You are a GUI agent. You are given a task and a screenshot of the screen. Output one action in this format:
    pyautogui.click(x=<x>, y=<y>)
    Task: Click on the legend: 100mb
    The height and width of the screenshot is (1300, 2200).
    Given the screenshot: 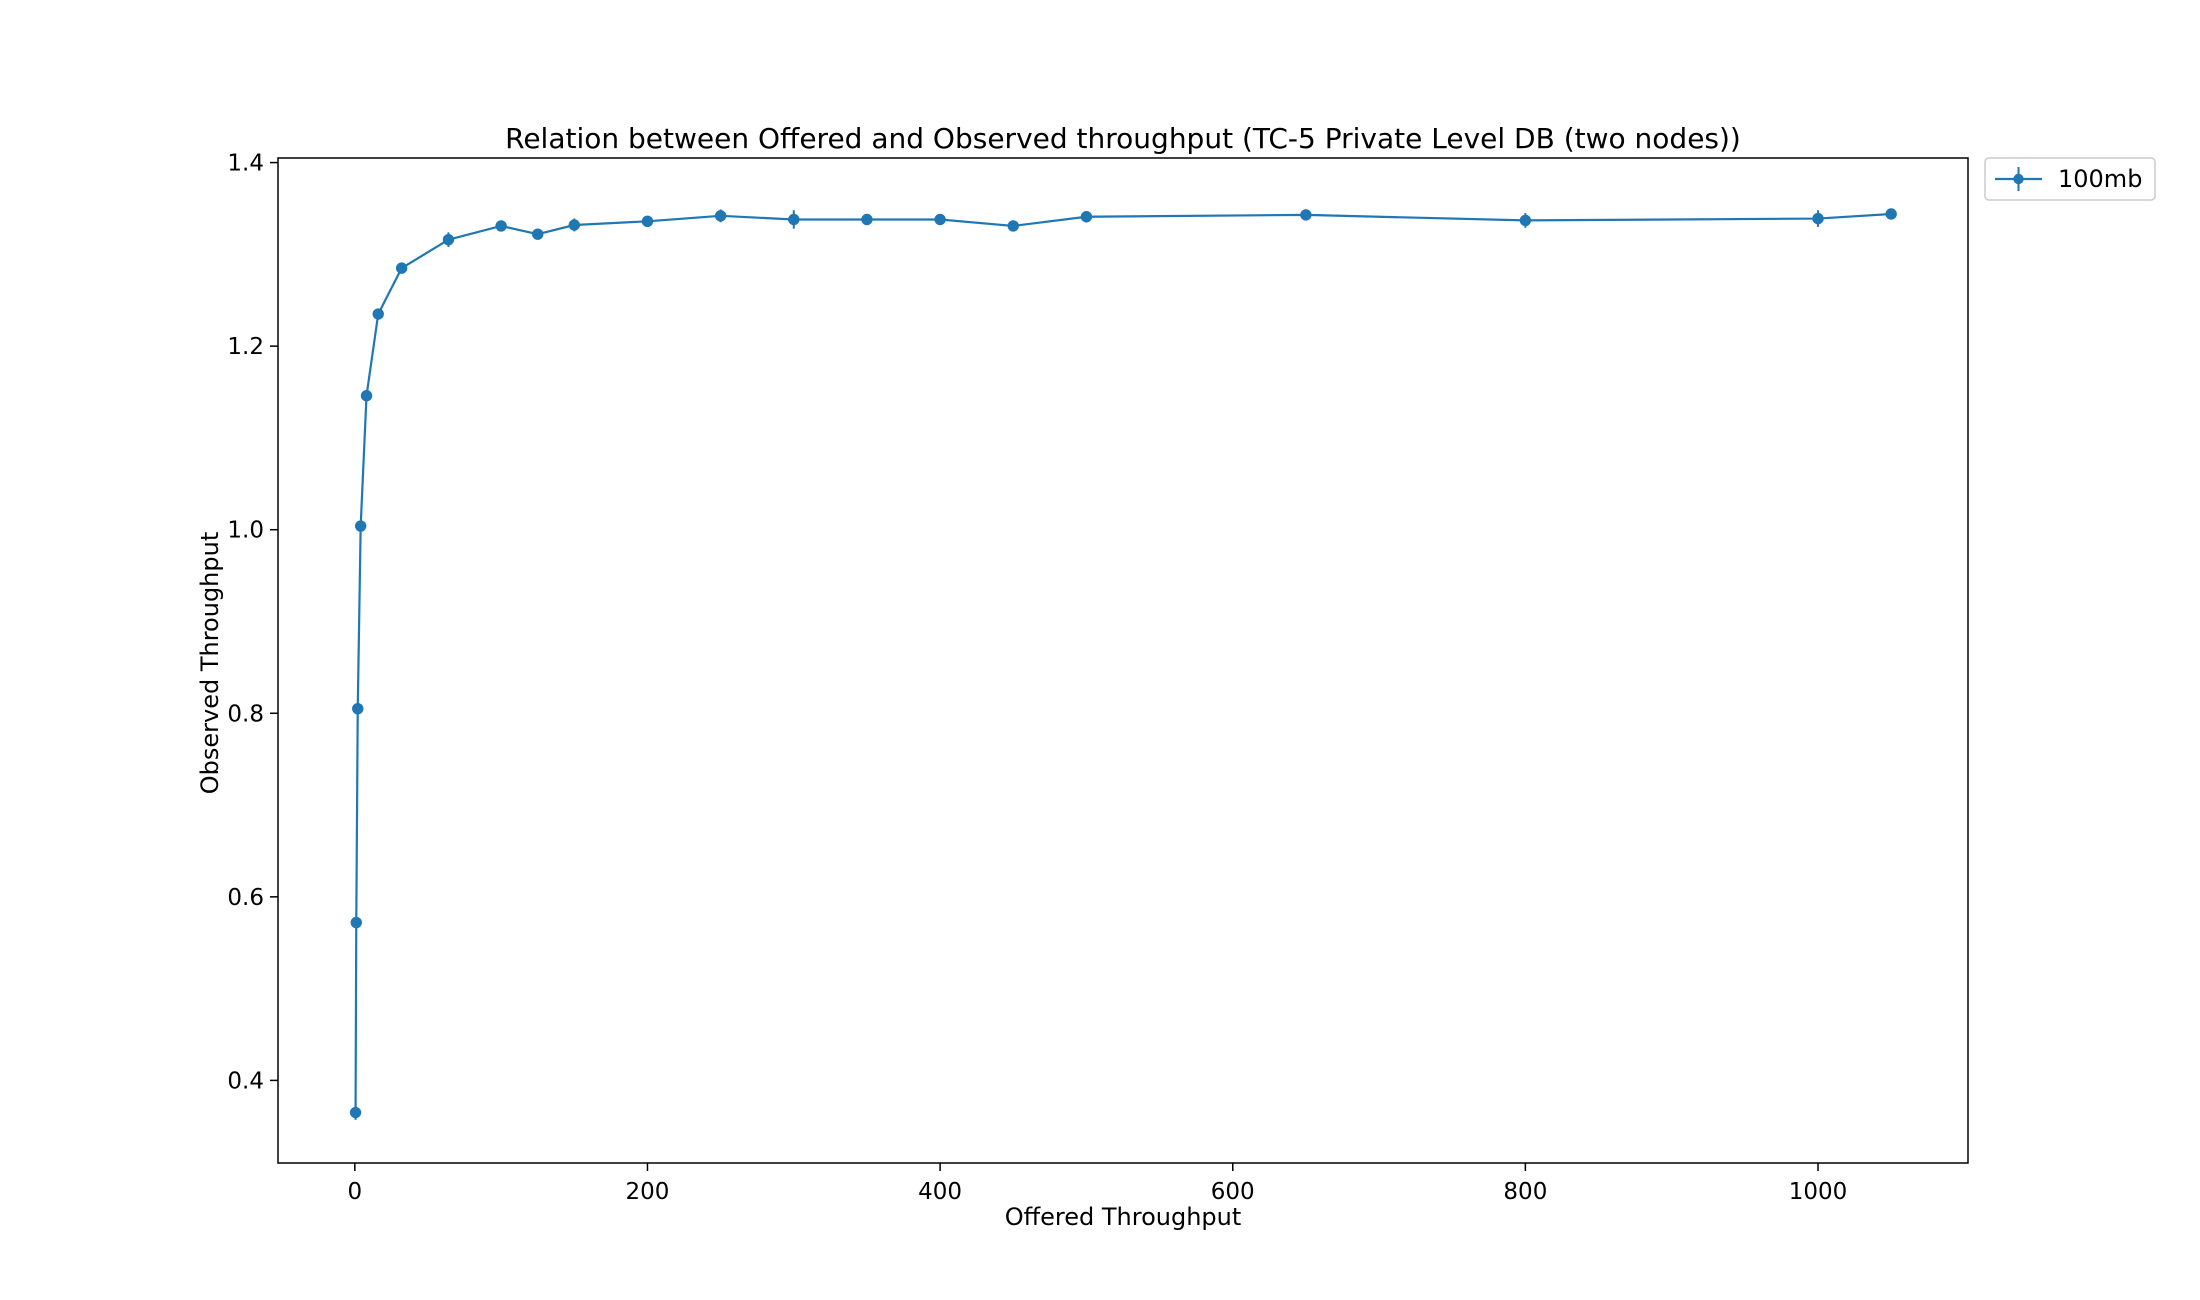 What is the action you would take?
    pyautogui.click(x=2070, y=179)
    